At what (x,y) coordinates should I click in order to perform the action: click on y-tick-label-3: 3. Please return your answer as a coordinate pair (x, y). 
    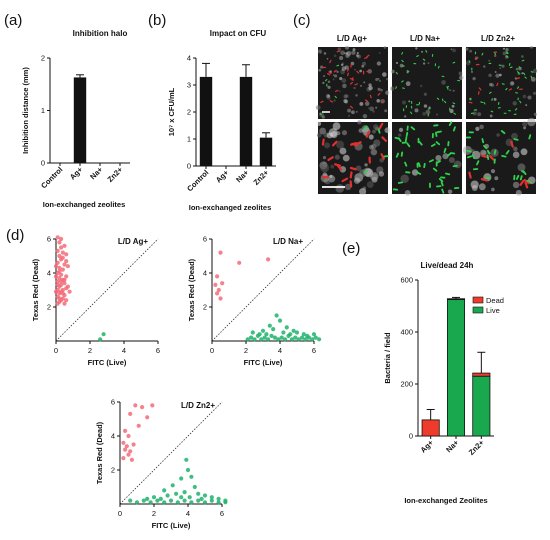
    Looking at the image, I should click on (189, 85).